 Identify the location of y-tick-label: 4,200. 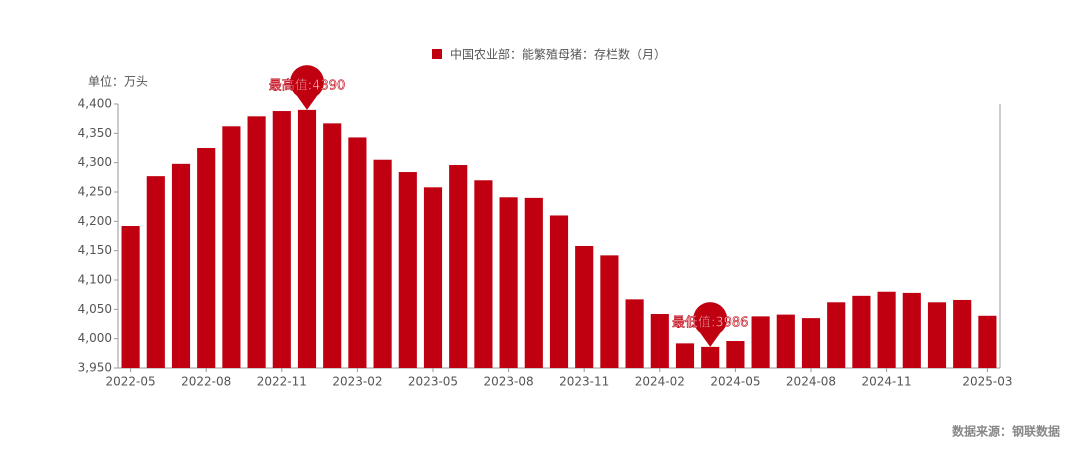
(95, 221).